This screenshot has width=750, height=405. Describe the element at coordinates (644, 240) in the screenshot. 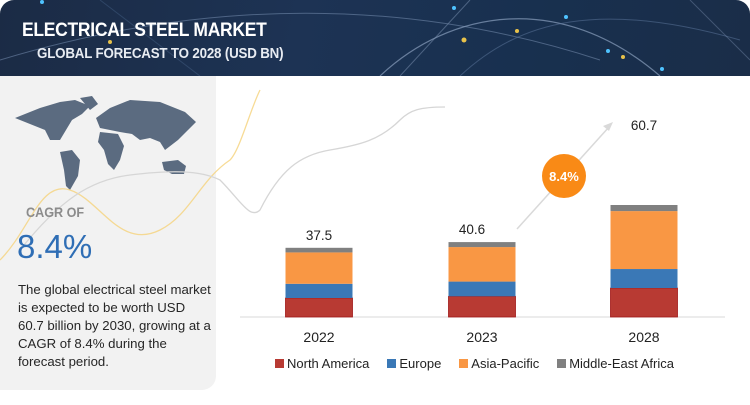

I see `bar-segment-asia-pacific-2028` at that location.